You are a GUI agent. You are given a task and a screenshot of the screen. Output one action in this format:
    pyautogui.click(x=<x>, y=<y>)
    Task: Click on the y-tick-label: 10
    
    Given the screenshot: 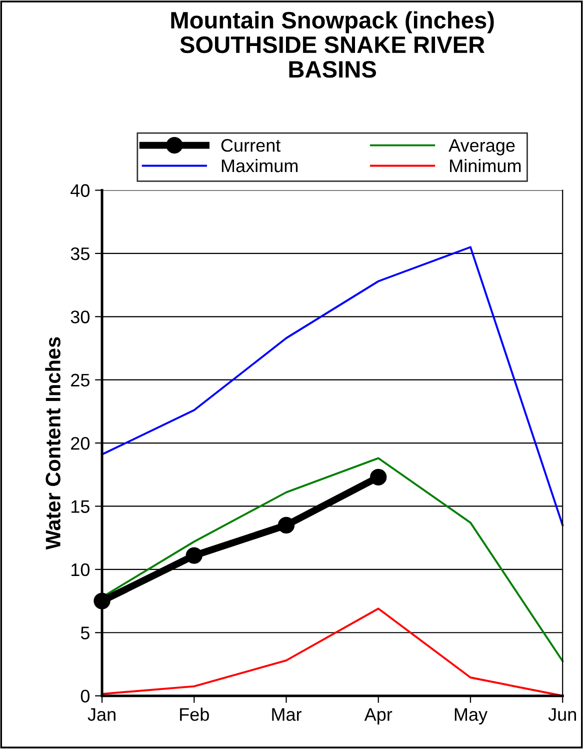 What is the action you would take?
    pyautogui.click(x=81, y=569)
    